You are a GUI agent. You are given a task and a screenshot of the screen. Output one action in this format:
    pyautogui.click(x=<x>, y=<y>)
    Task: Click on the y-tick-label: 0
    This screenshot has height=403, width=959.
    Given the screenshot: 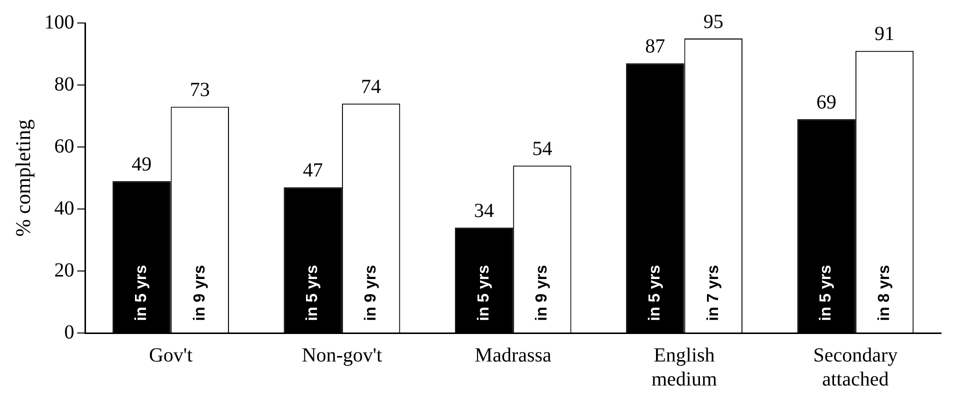 What is the action you would take?
    pyautogui.click(x=69, y=332)
    